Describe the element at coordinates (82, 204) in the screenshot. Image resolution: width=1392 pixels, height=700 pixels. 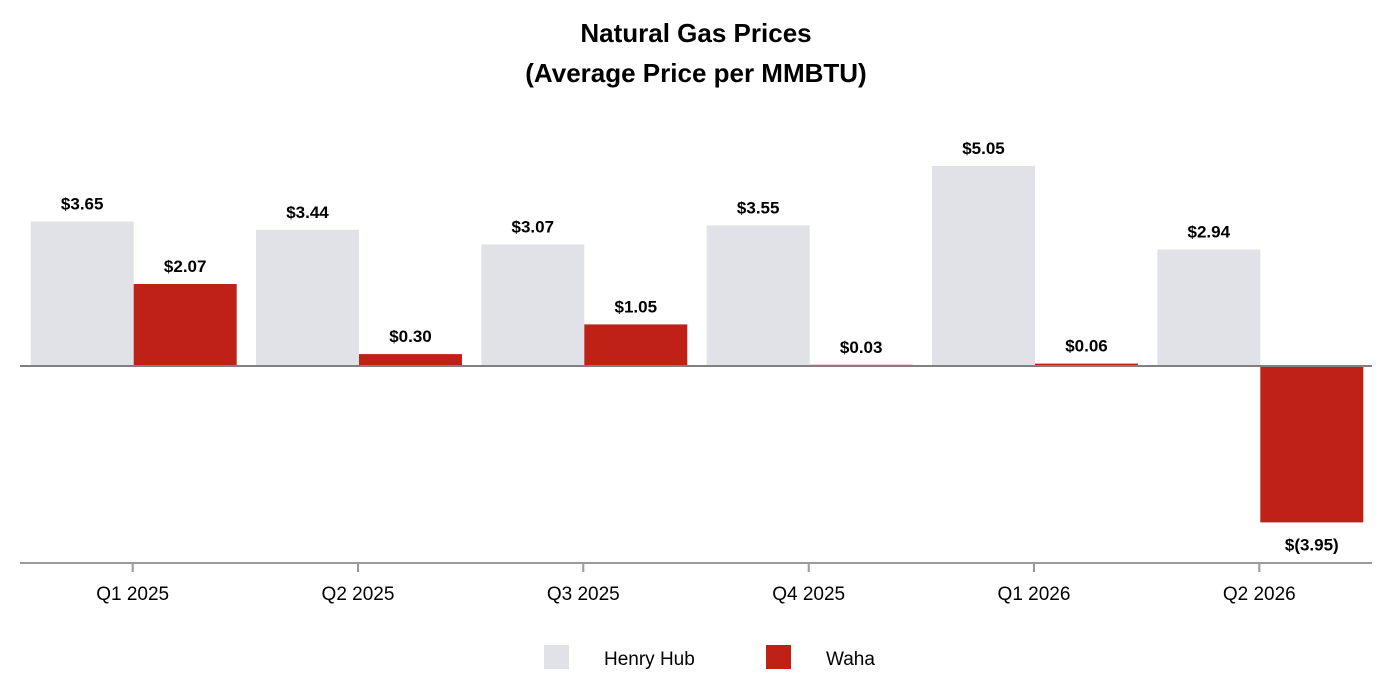
I see `data-label-henry-hub-q1-2025: $3.65` at that location.